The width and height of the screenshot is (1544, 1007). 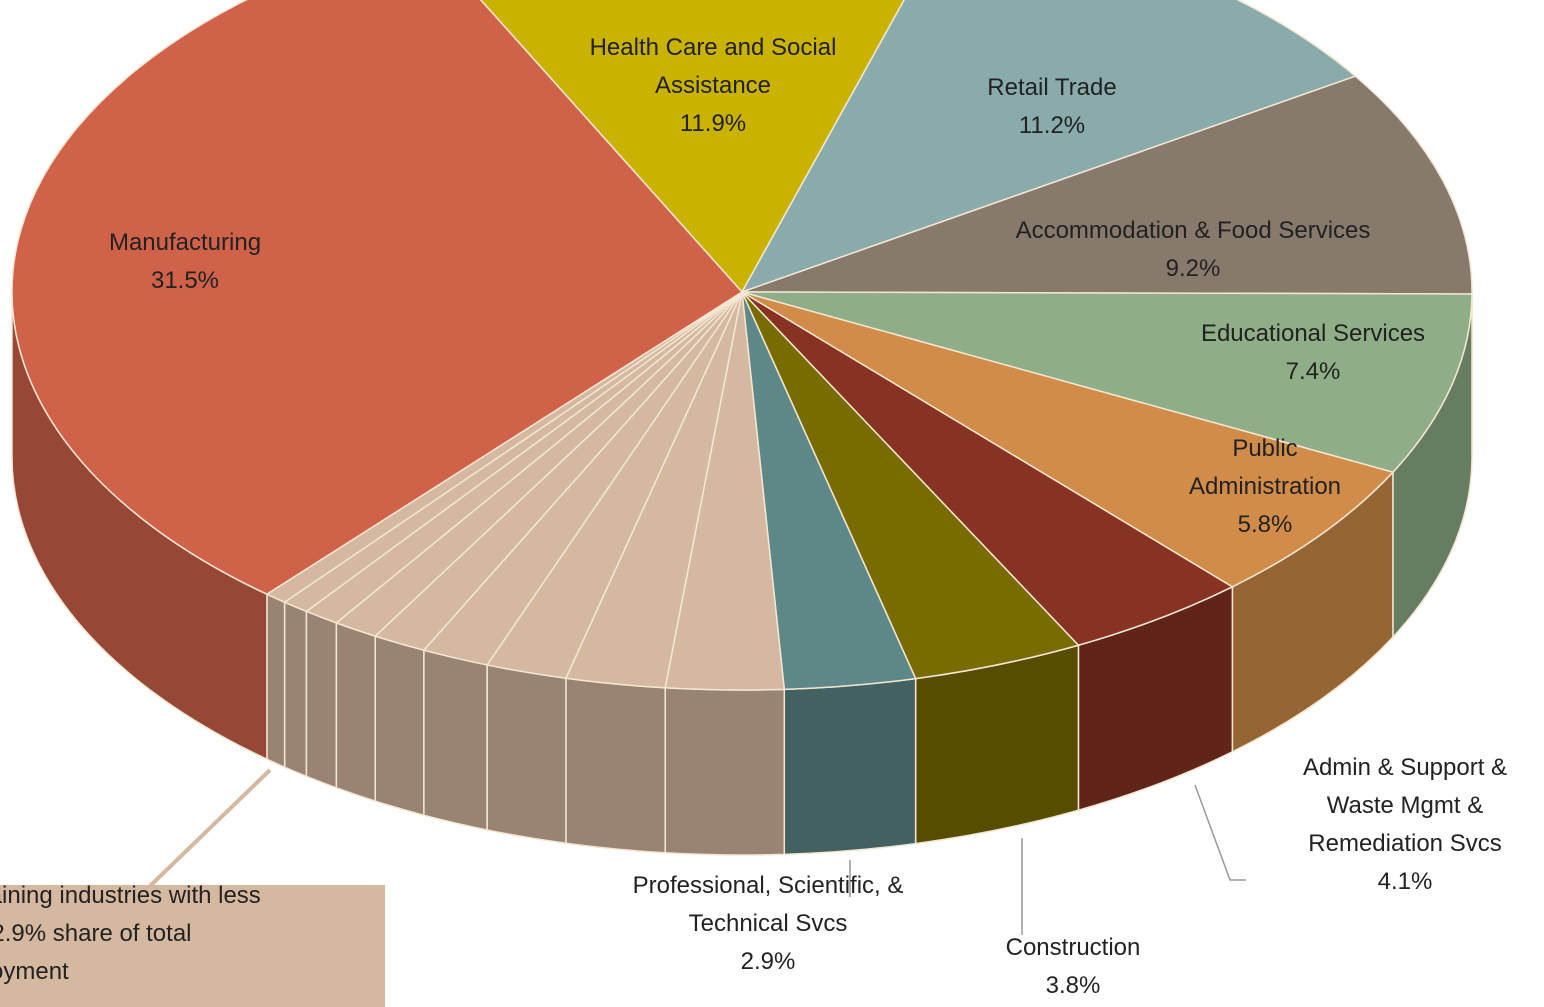 I want to click on category-label: Construction, so click(x=1073, y=947).